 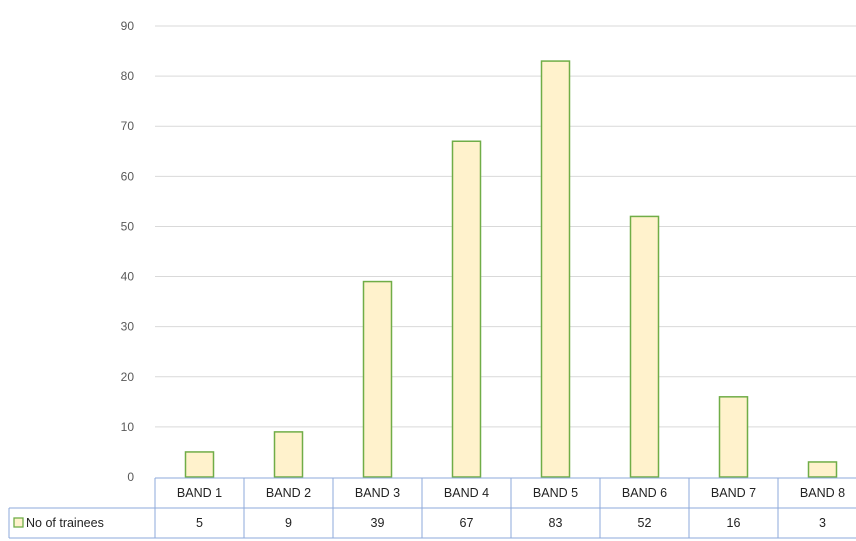 I want to click on data-value-label: 83, so click(x=556, y=523).